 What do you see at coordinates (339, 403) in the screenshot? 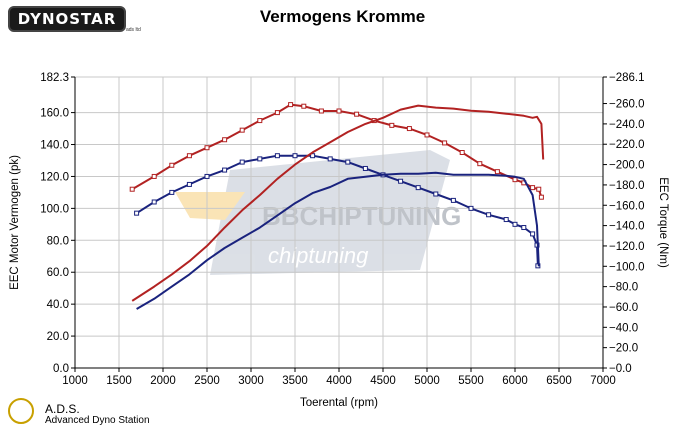
I see `x-axis-label: Toerental (rpm)` at bounding box center [339, 403].